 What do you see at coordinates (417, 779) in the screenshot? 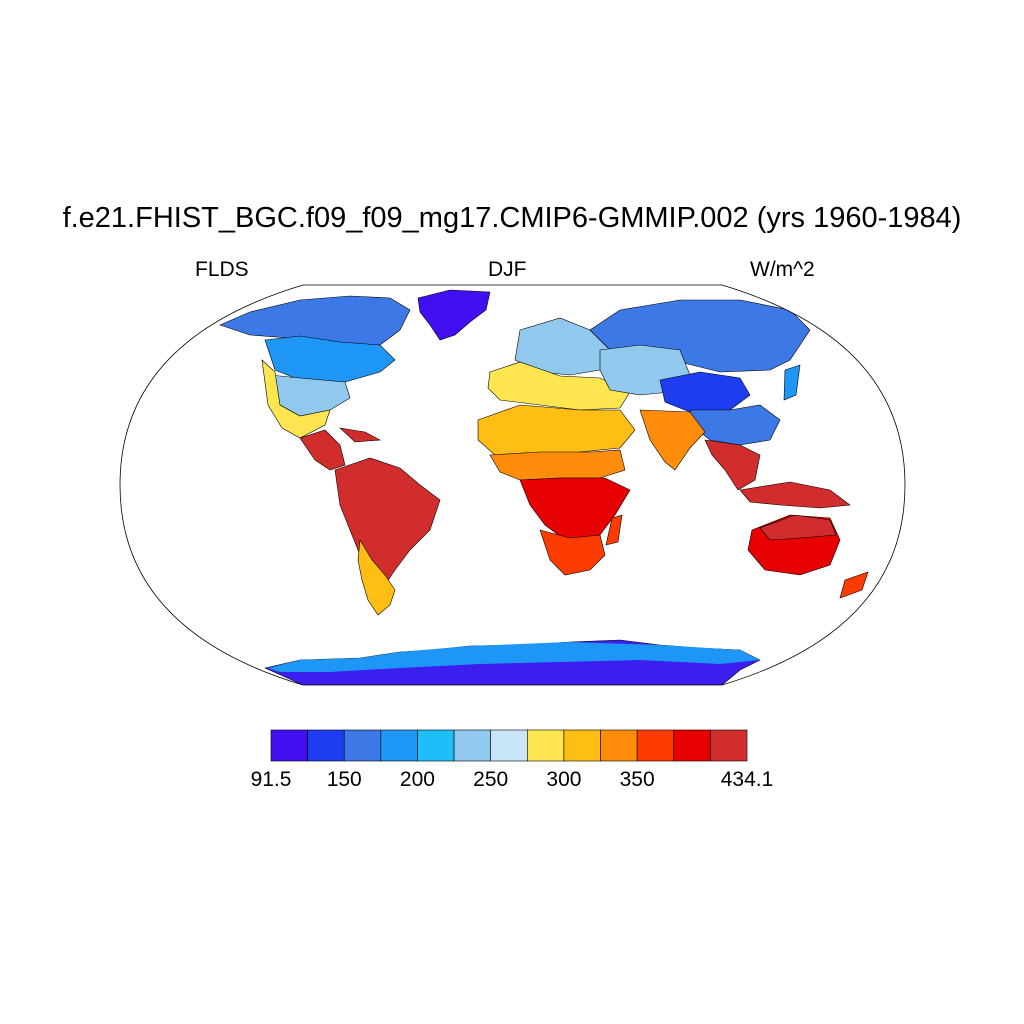
I see `colorbar-tick-label: 200` at bounding box center [417, 779].